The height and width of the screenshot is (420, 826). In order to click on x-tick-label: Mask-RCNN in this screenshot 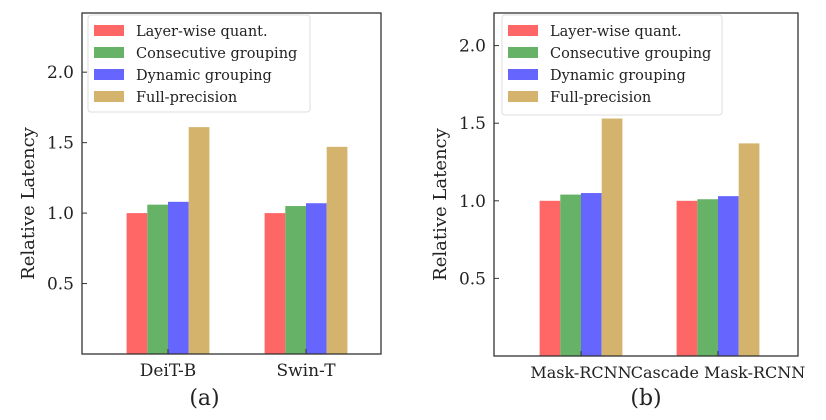, I will do `click(580, 372)`.